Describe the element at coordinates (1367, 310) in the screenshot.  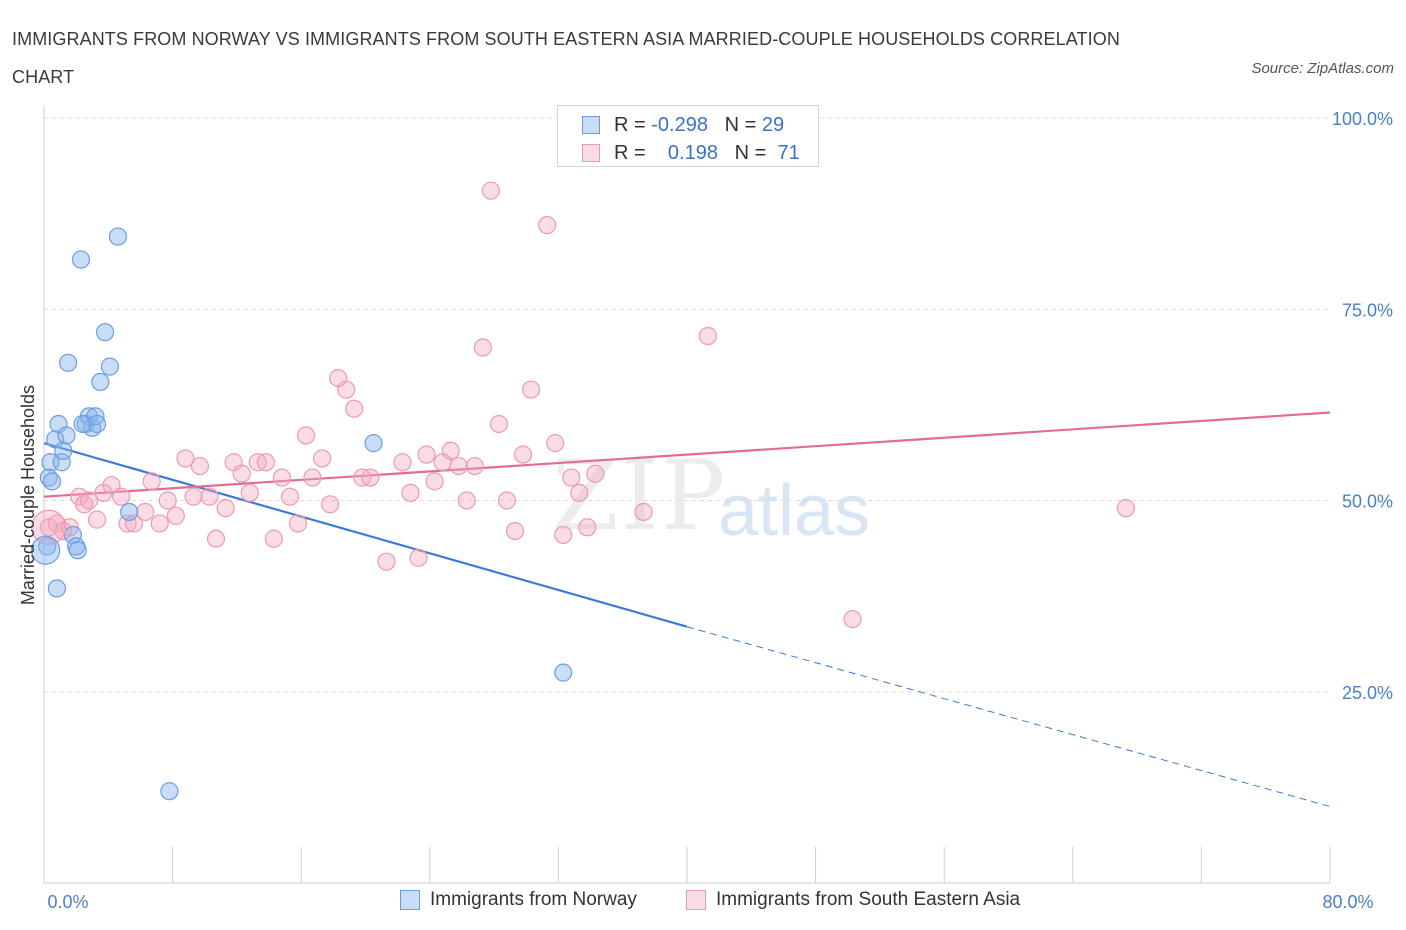
I see `y-tick-label: 75.0%` at that location.